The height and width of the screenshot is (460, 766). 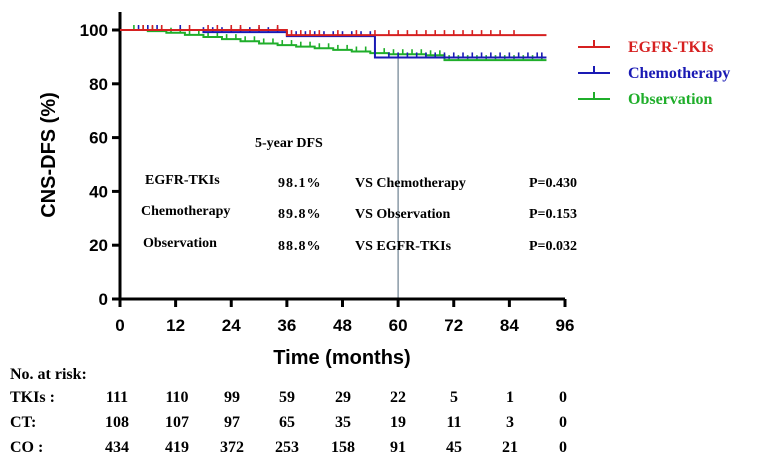 What do you see at coordinates (679, 73) in the screenshot?
I see `legend-label: Chemotherapy` at bounding box center [679, 73].